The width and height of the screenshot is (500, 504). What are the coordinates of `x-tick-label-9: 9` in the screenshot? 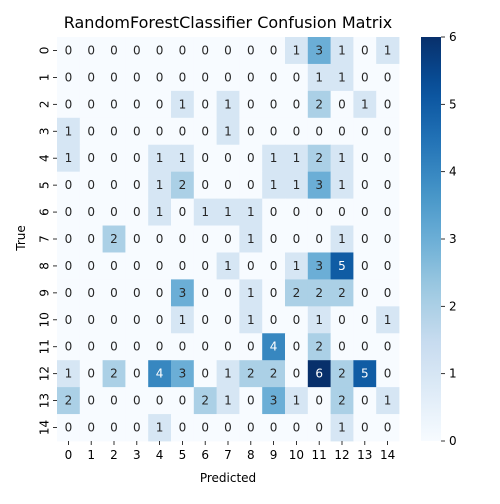 It's located at (274, 455).